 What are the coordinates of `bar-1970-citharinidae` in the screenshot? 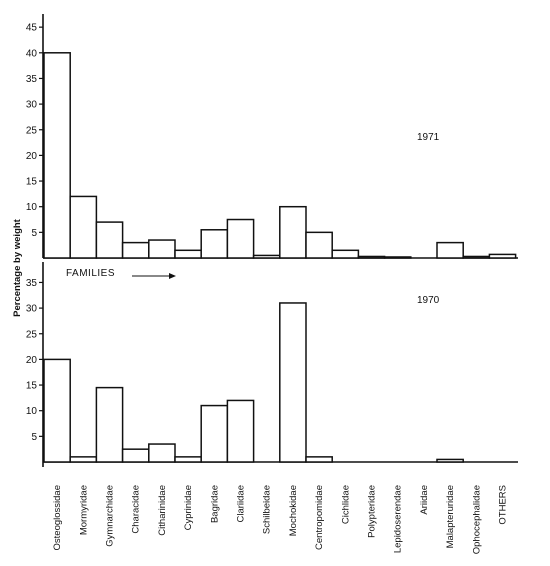 It's located at (162, 453).